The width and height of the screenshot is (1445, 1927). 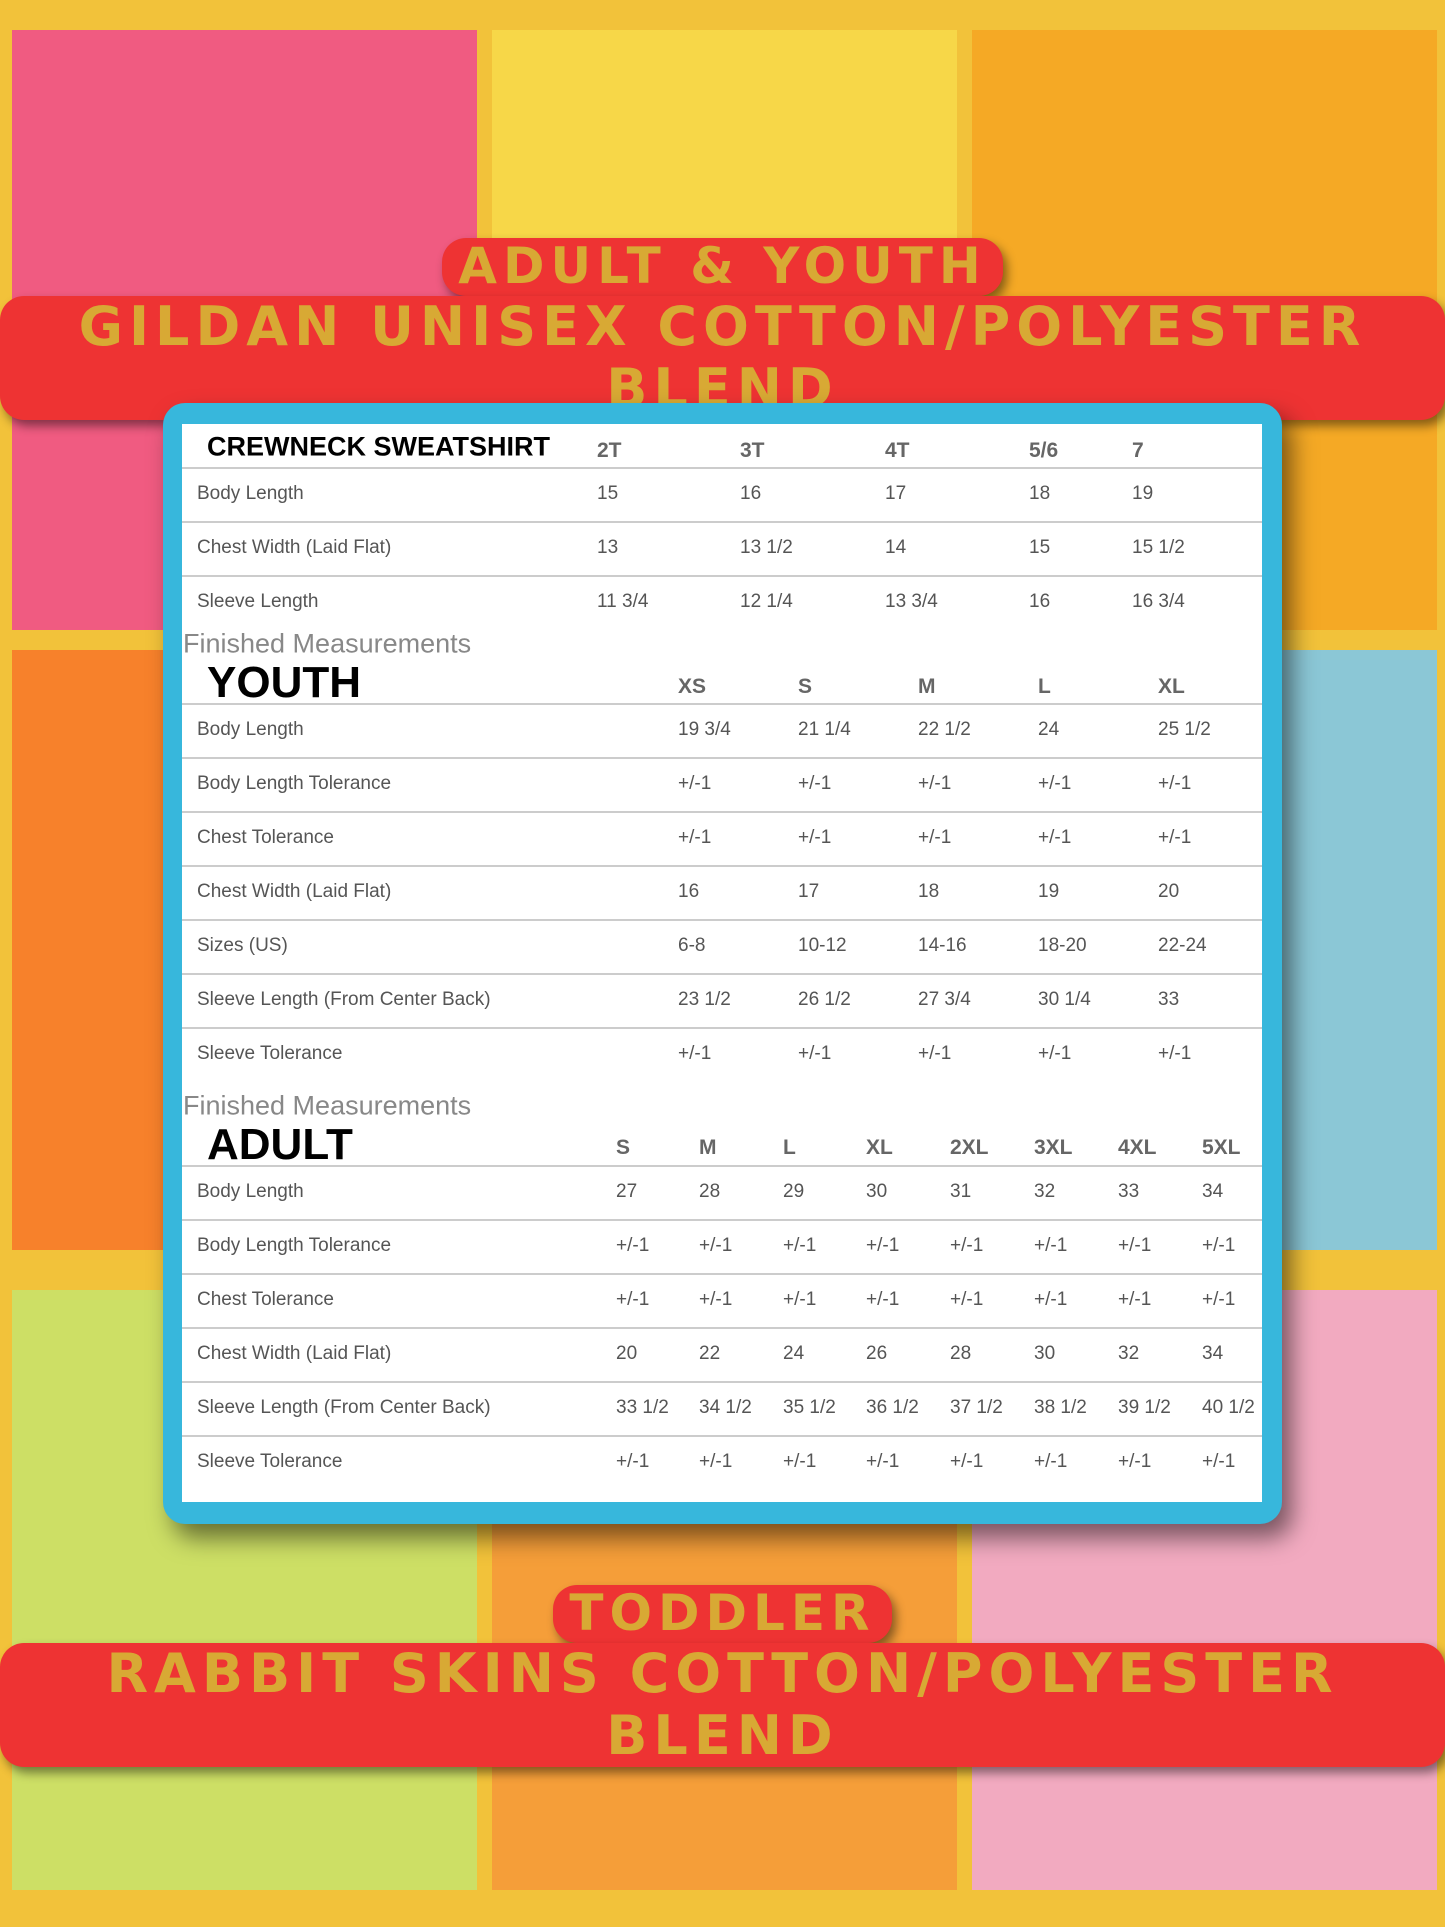 I want to click on adult-size-header: L, so click(x=789, y=1147).